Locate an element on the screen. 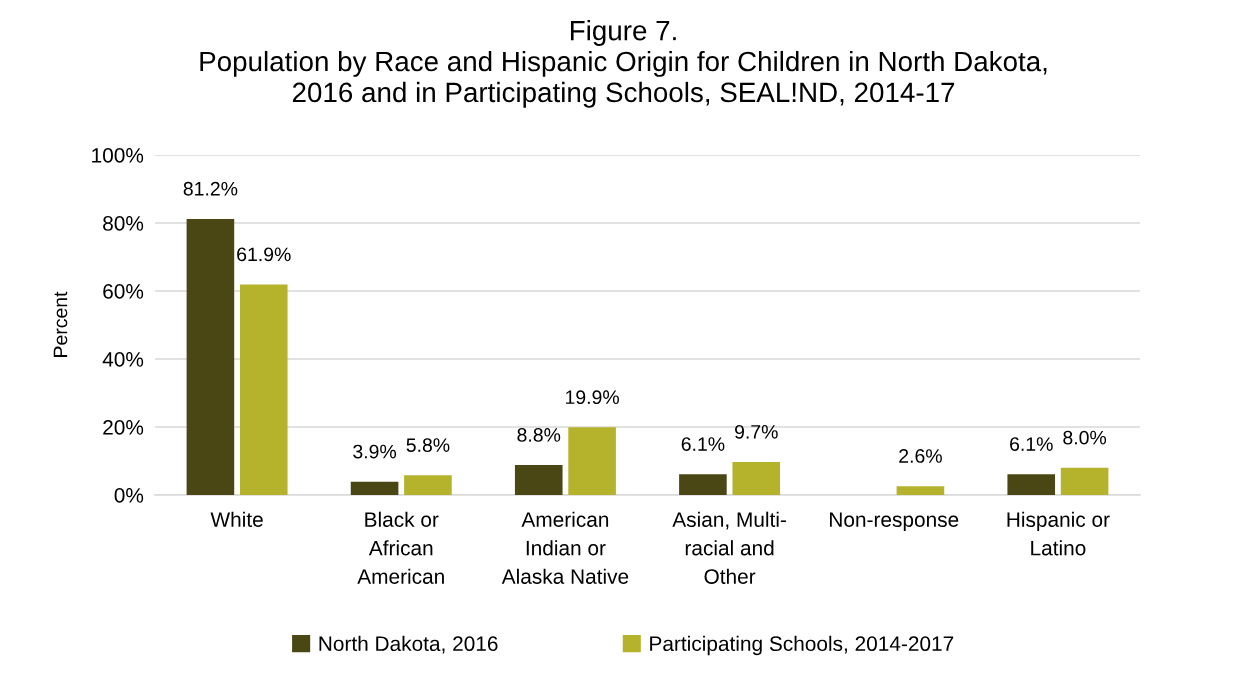 Image resolution: width=1247 pixels, height=676 pixels. legend-label: North Dakota, 2016 is located at coordinates (408, 644).